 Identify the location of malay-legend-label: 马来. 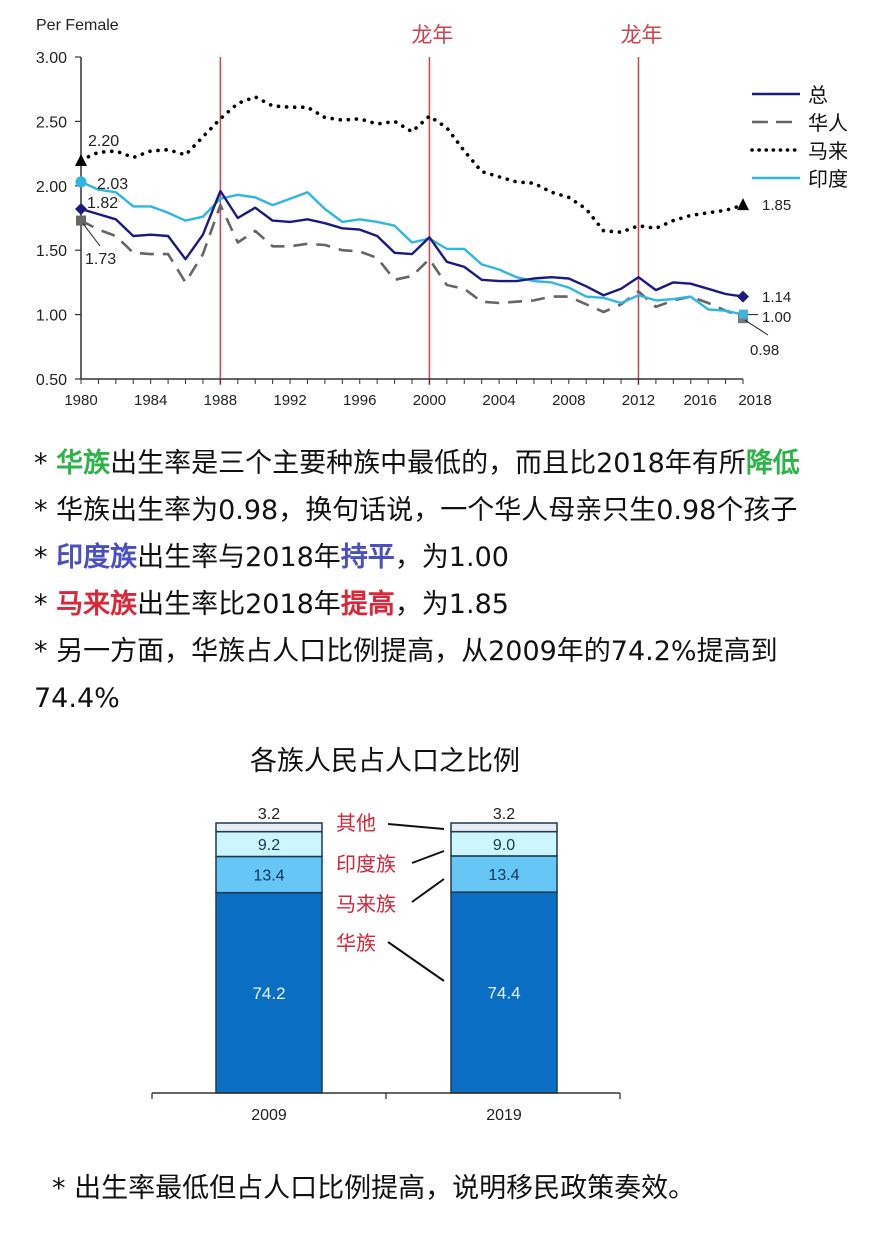
(828, 151).